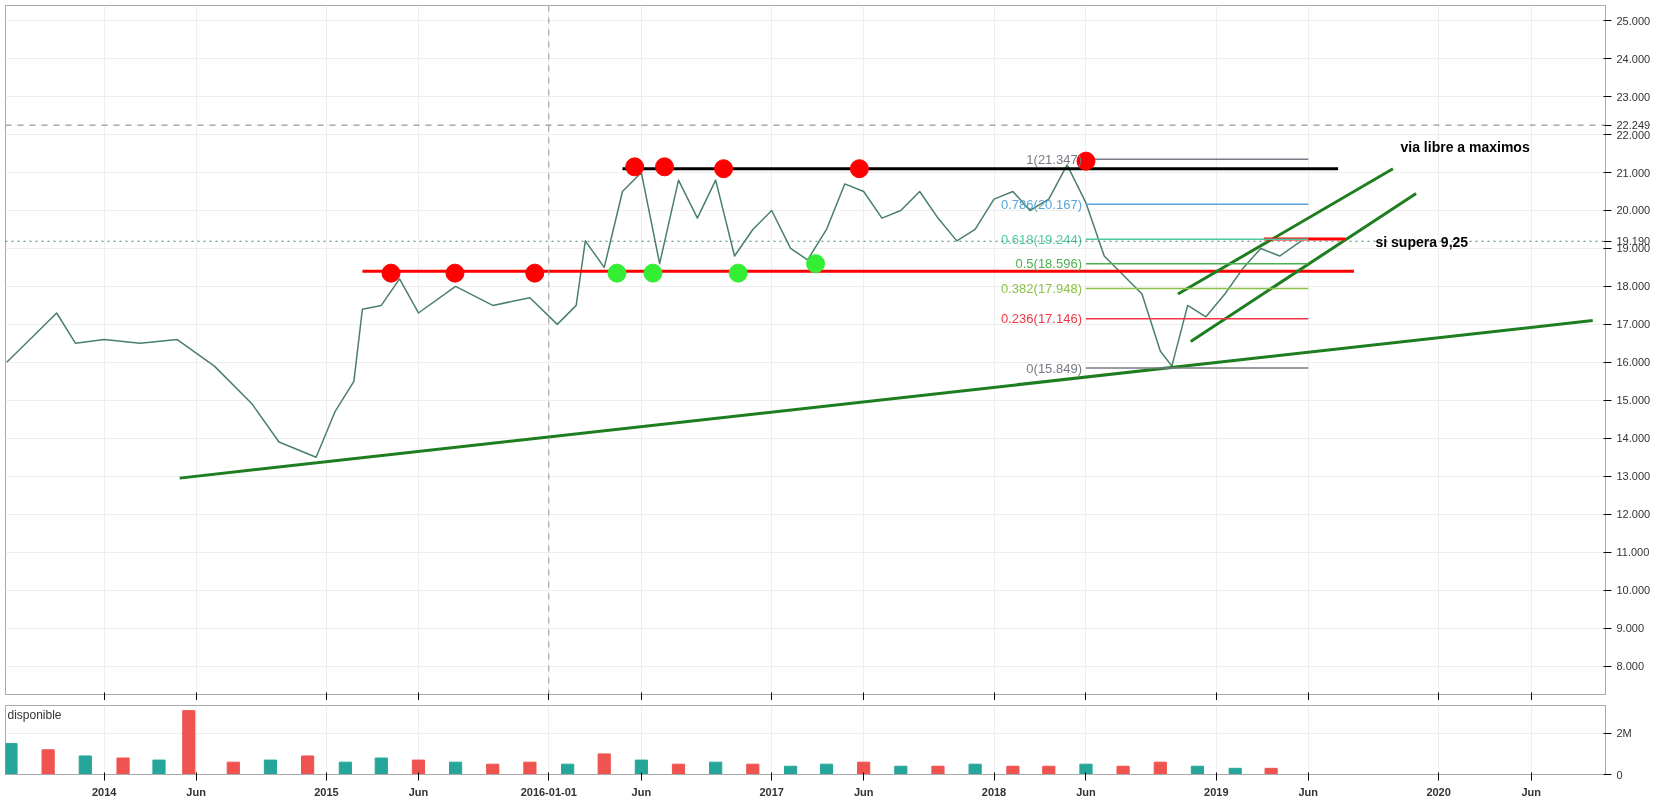  Describe the element at coordinates (1633, 20) in the screenshot. I see `y-tick-label: 25.000` at that location.